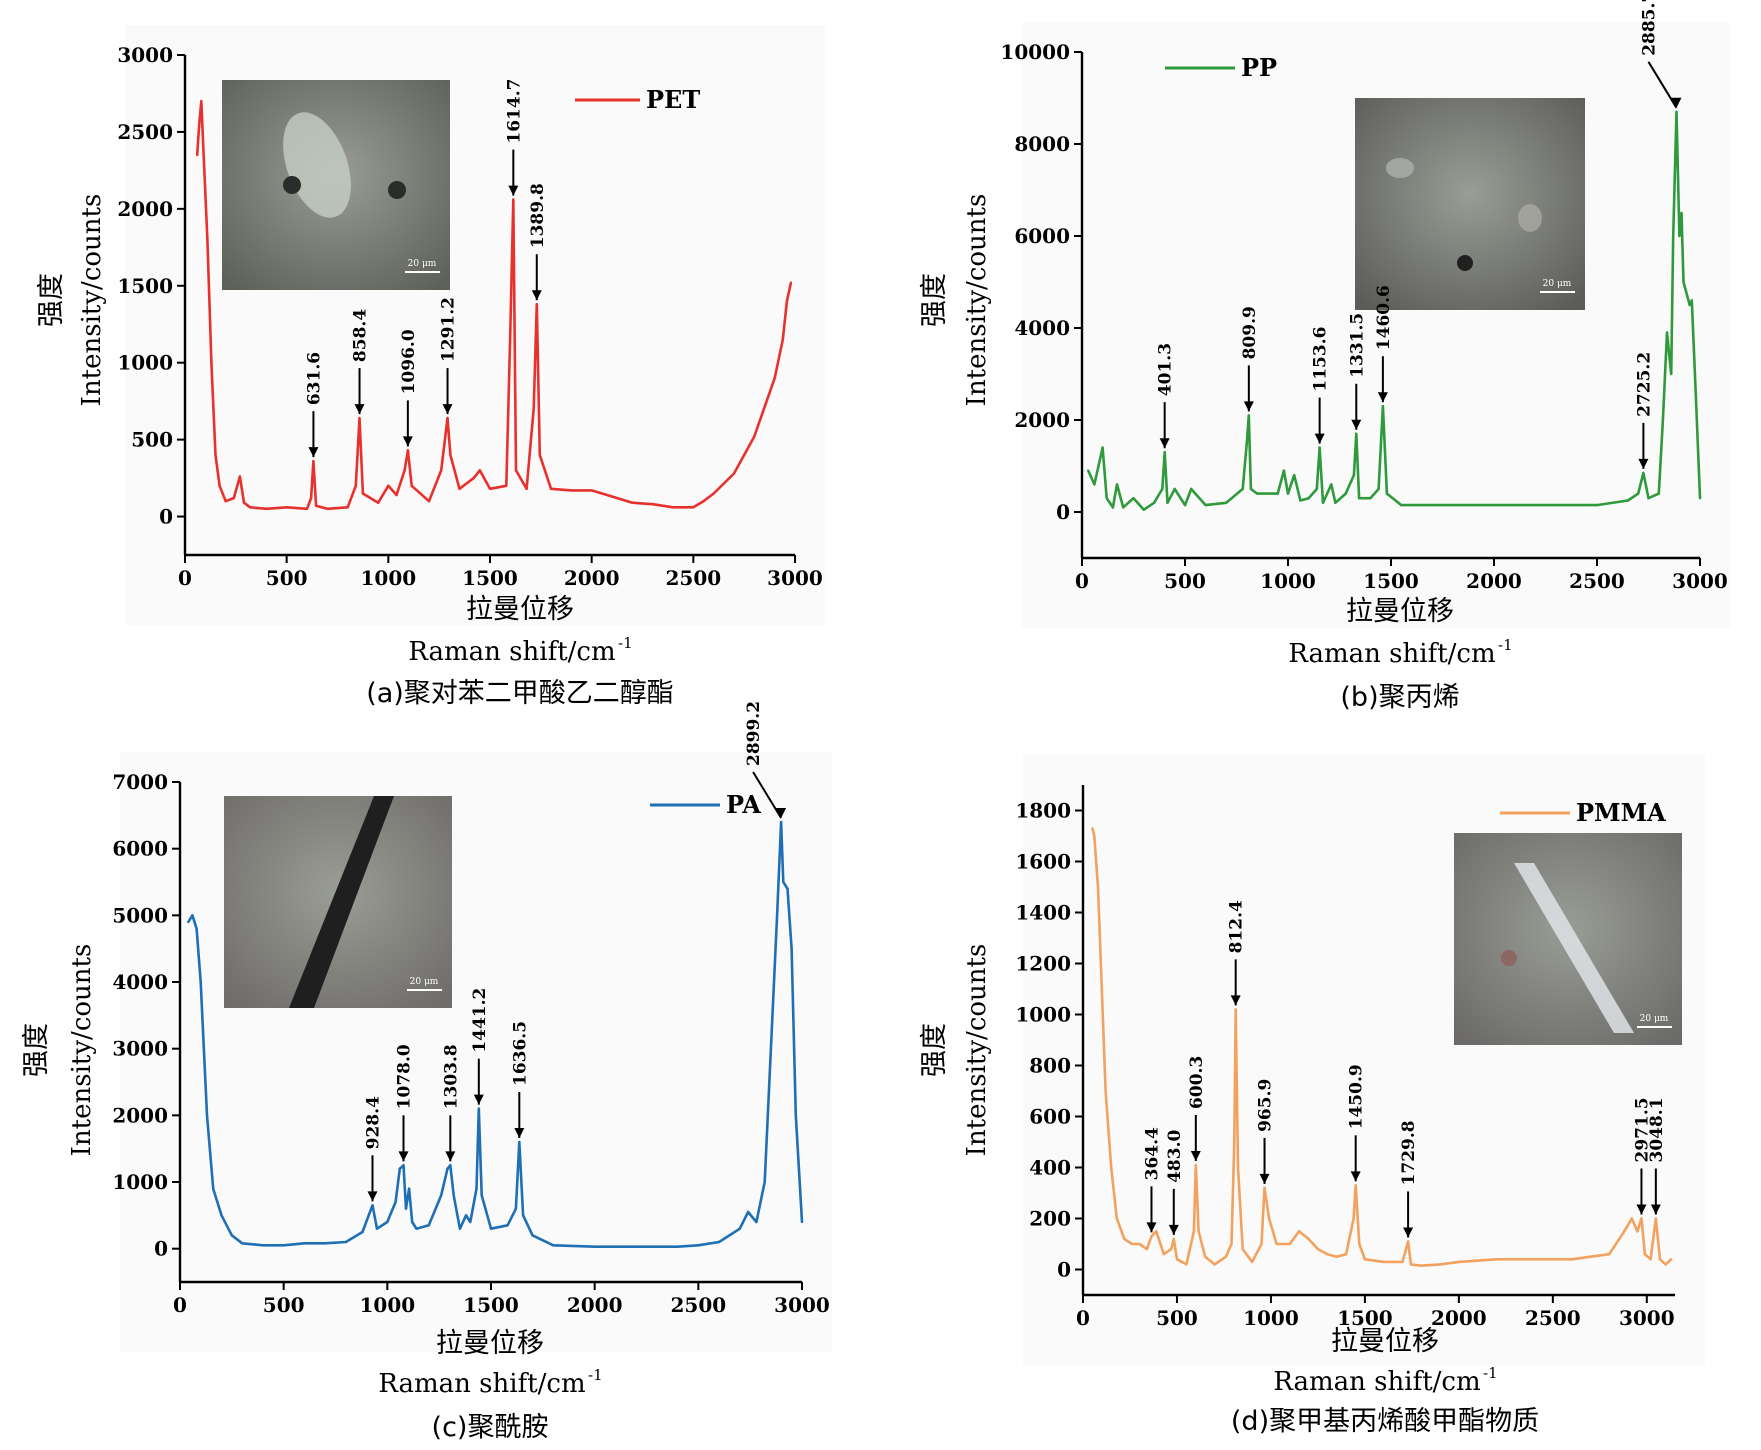  I want to click on y-tick-label: 3000, so click(140, 1049).